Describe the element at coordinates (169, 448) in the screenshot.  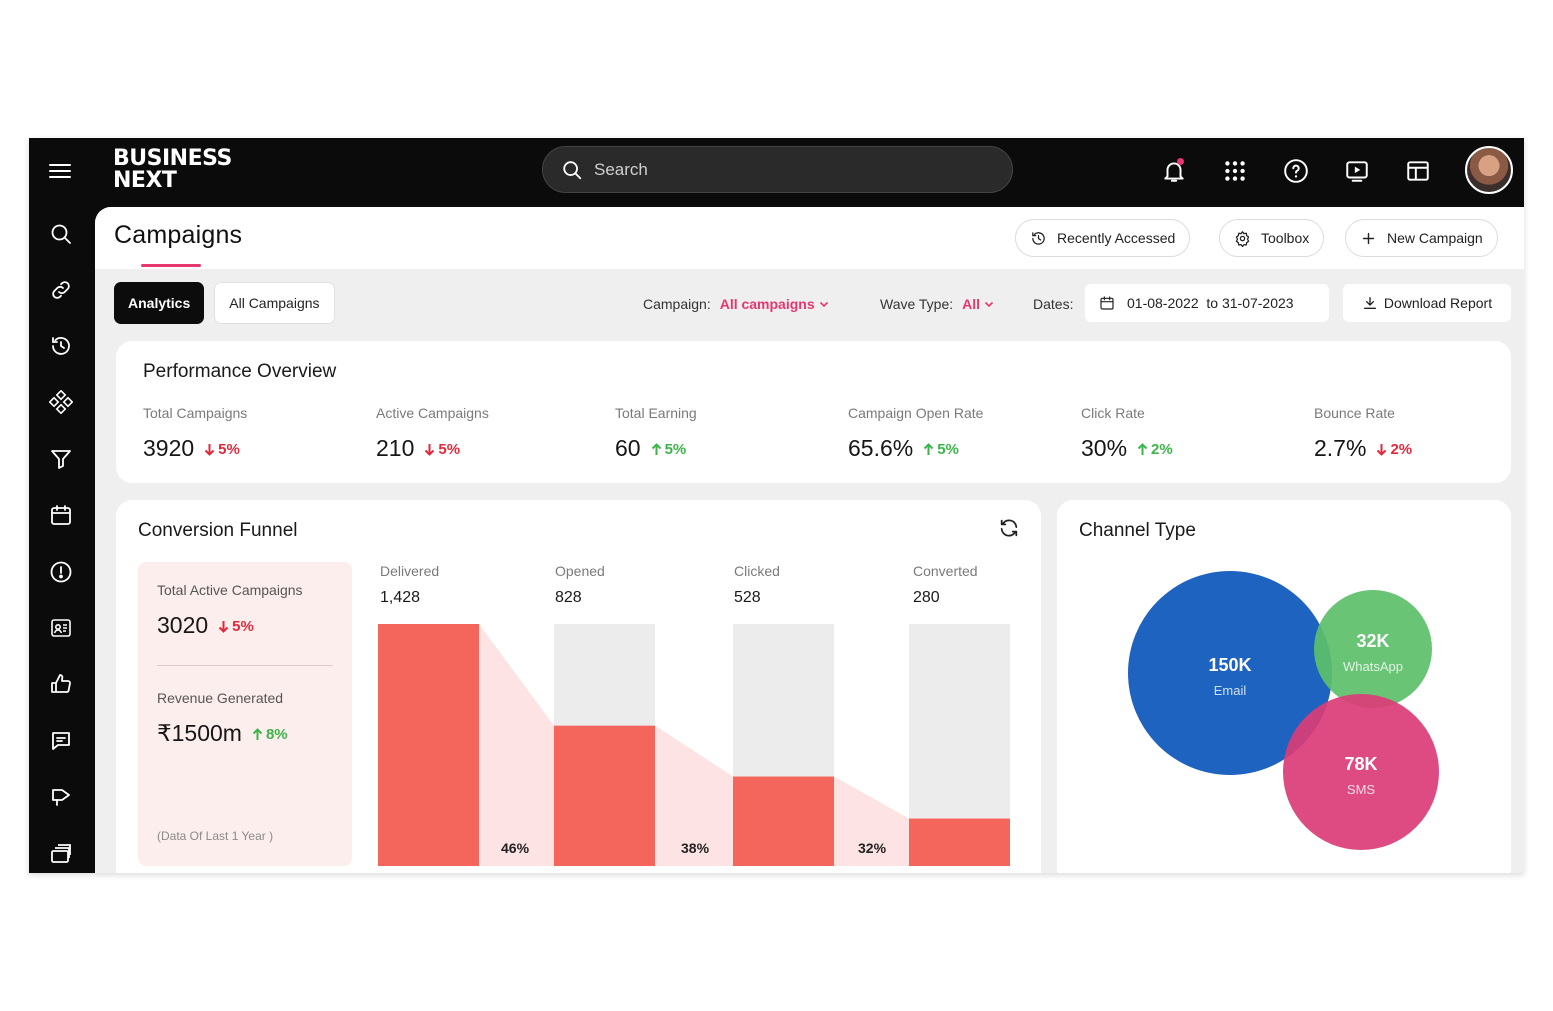
I see `metric-value: 3920` at that location.